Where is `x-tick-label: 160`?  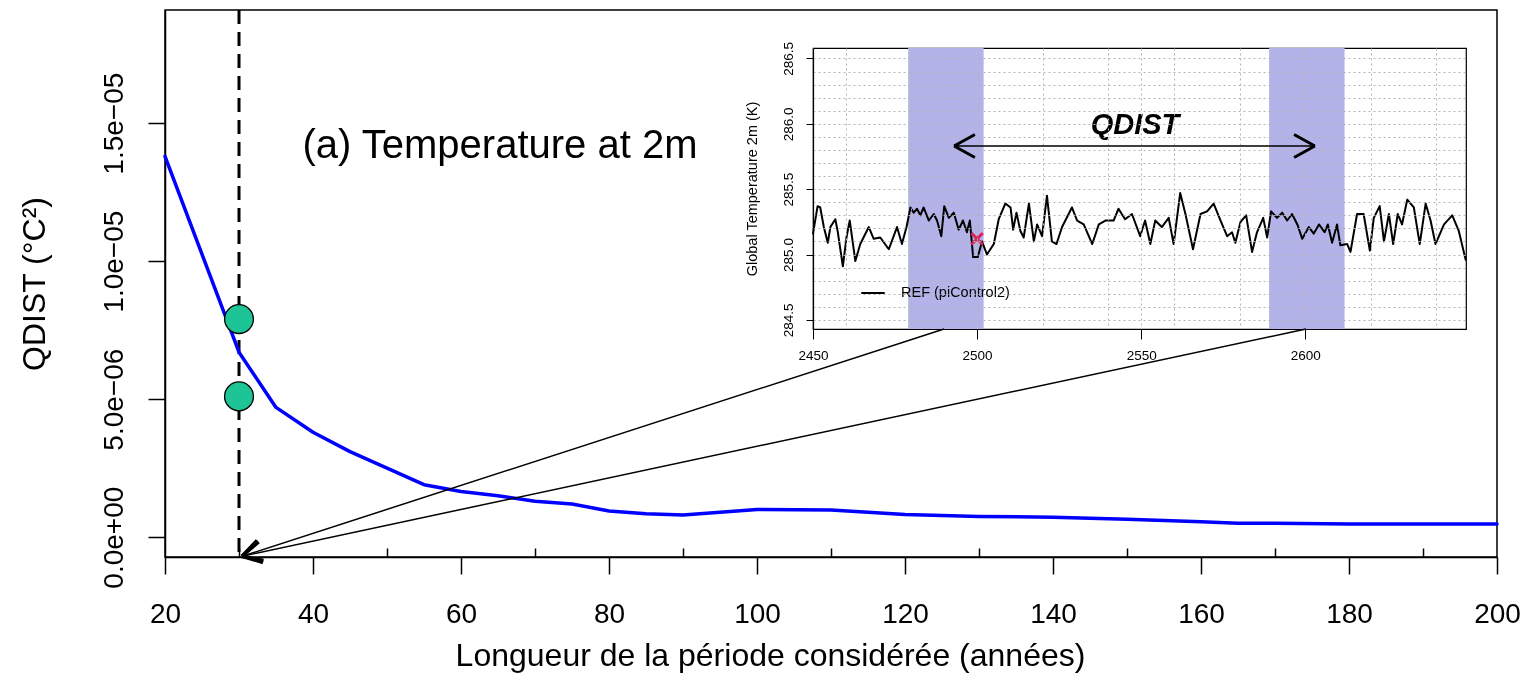
x-tick-label: 160 is located at coordinates (1201, 613).